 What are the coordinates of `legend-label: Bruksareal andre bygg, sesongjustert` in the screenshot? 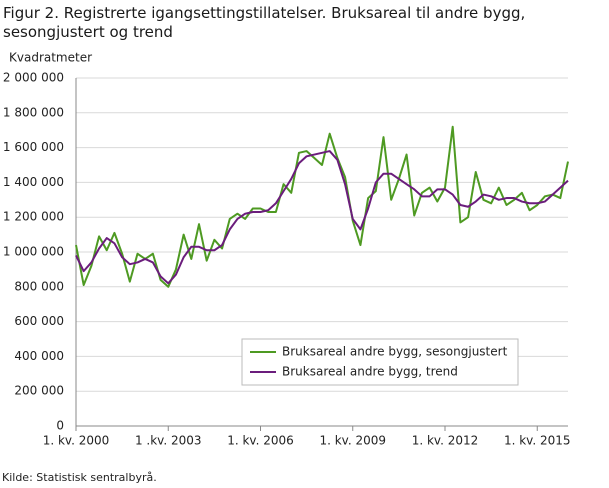 It's located at (395, 352).